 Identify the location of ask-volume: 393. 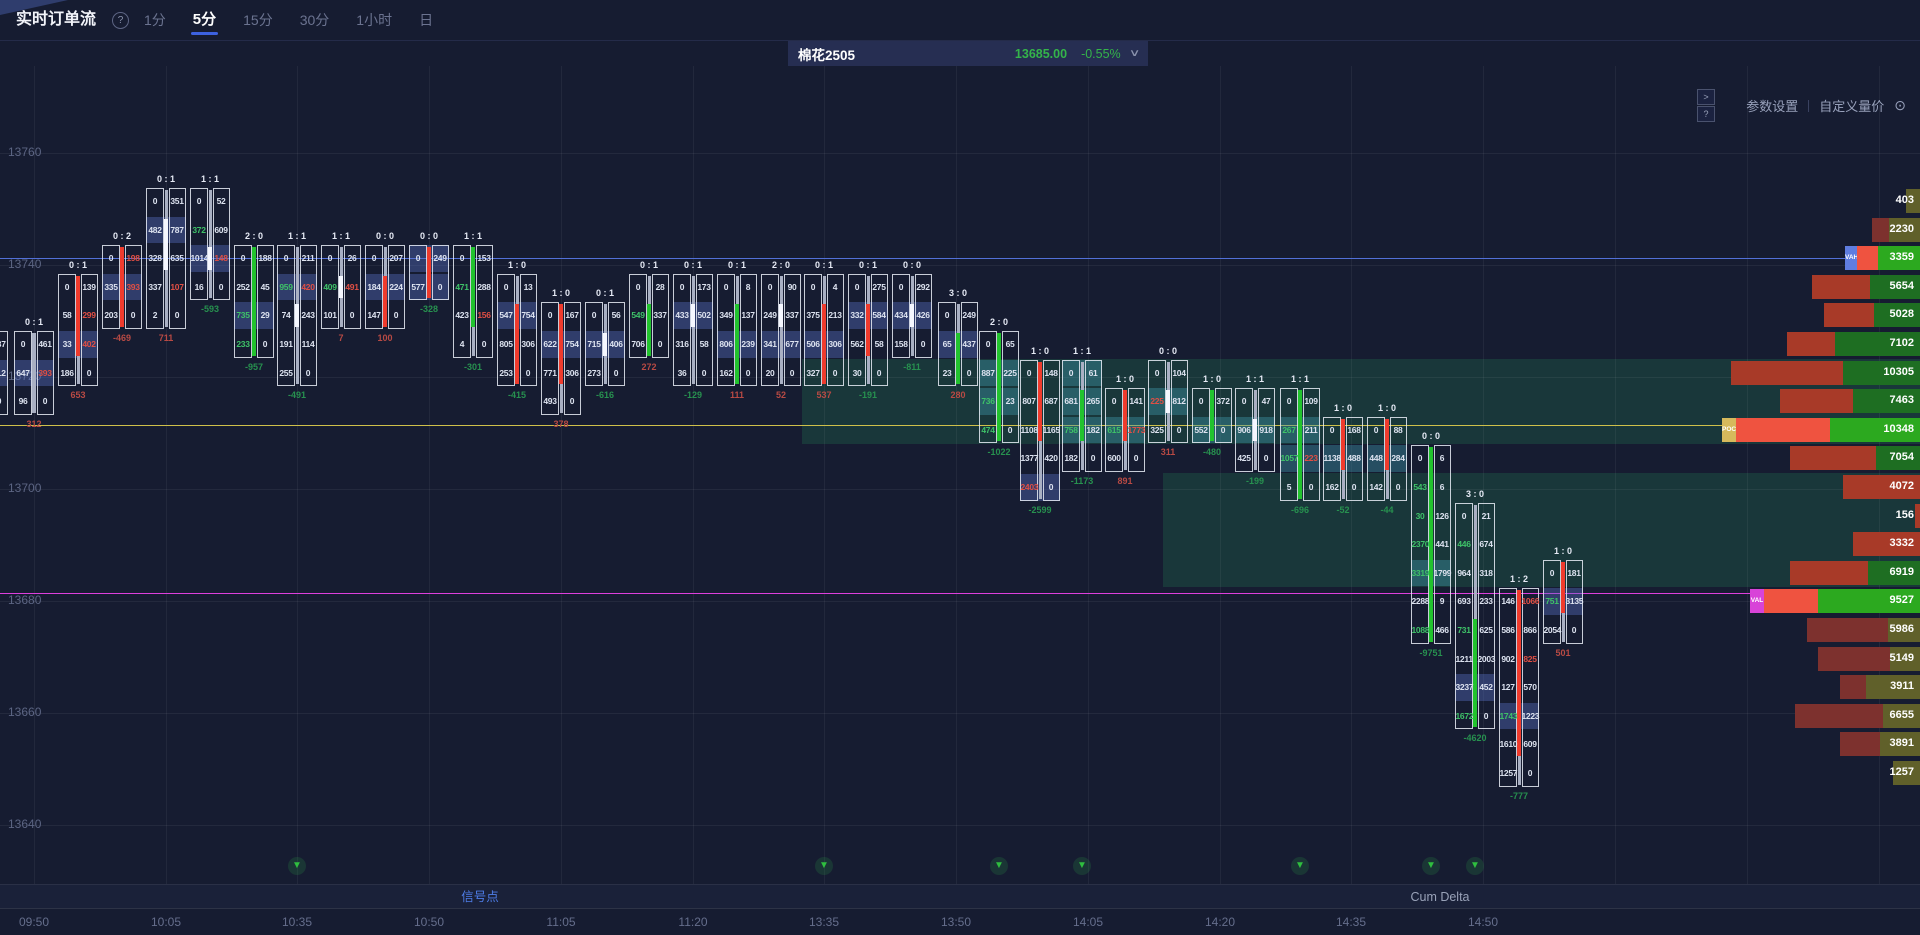
(45, 372).